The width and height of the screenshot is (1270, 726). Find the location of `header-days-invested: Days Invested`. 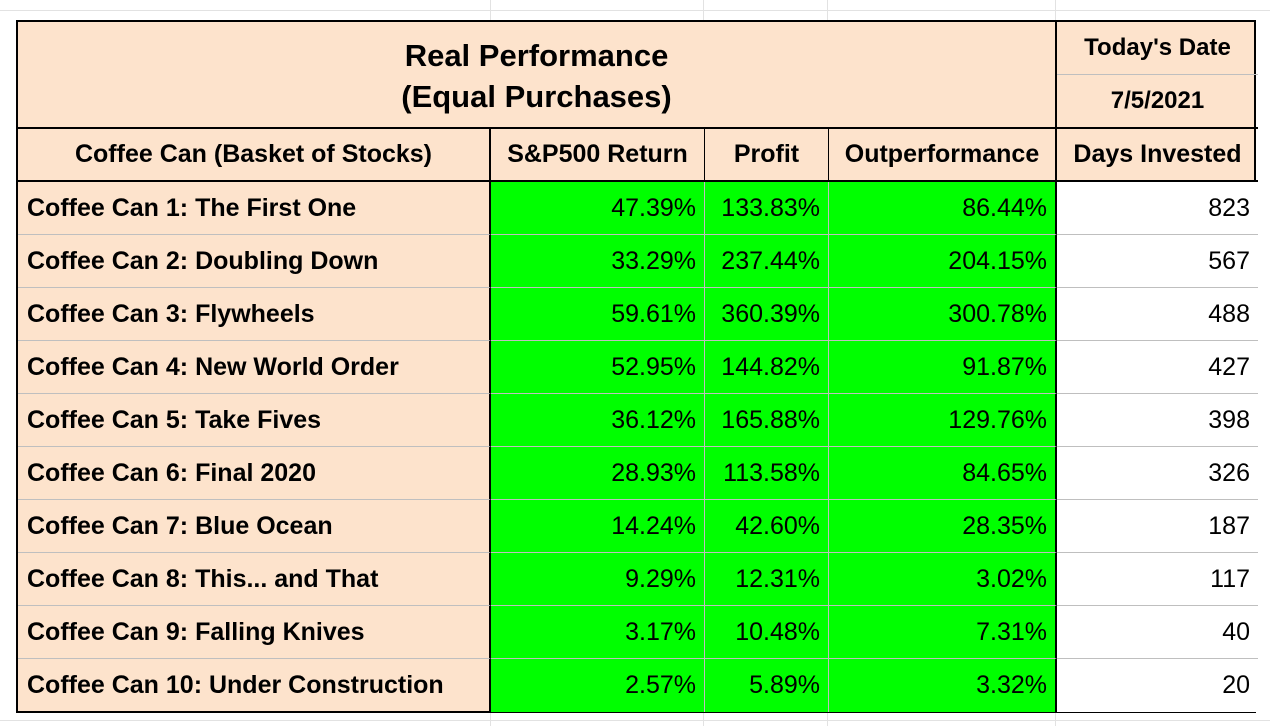

header-days-invested: Days Invested is located at coordinates (1157, 155).